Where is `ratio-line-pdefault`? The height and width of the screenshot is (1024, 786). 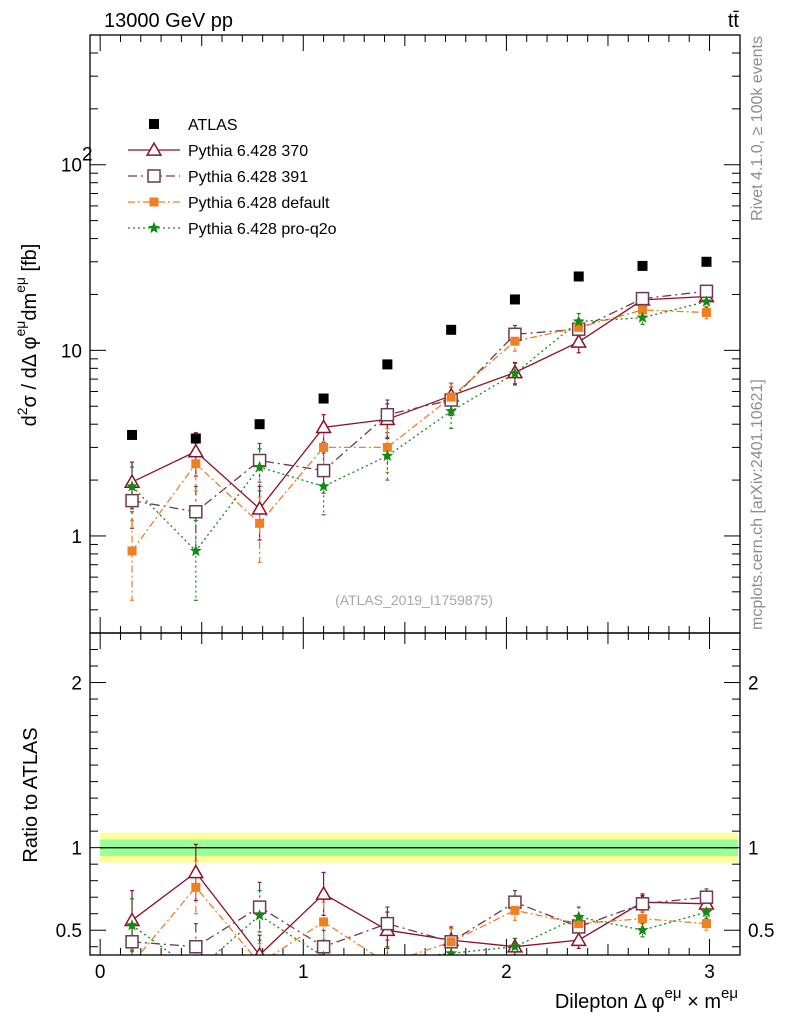
ratio-line-pdefault is located at coordinates (422, 920).